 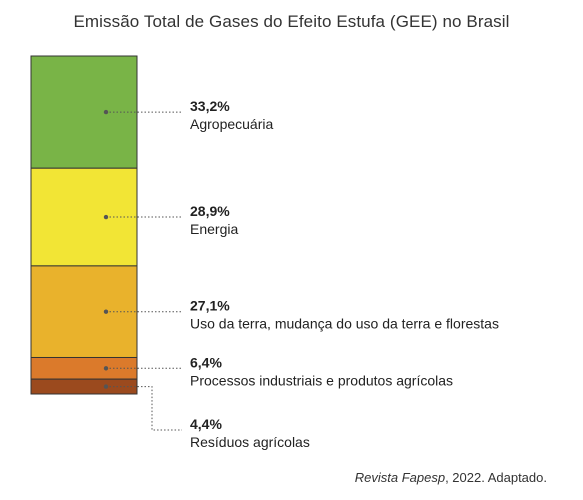 I want to click on source-note: , 2022. Adaptado., so click(x=496, y=477).